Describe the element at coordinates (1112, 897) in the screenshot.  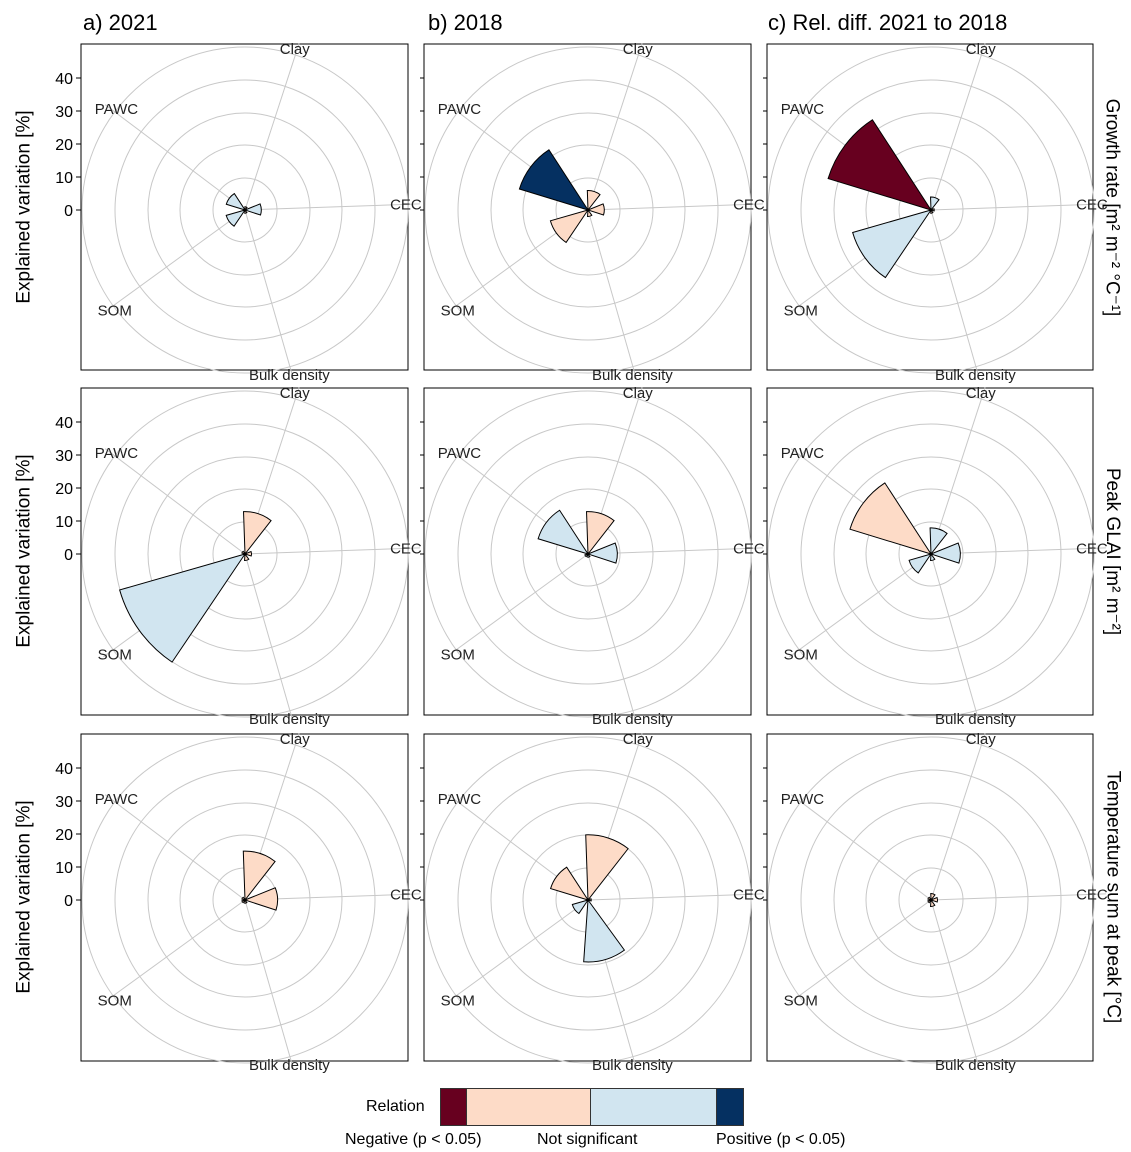
I see `row-label-temperature-sum: Temperature sum at peak [°C]` at that location.